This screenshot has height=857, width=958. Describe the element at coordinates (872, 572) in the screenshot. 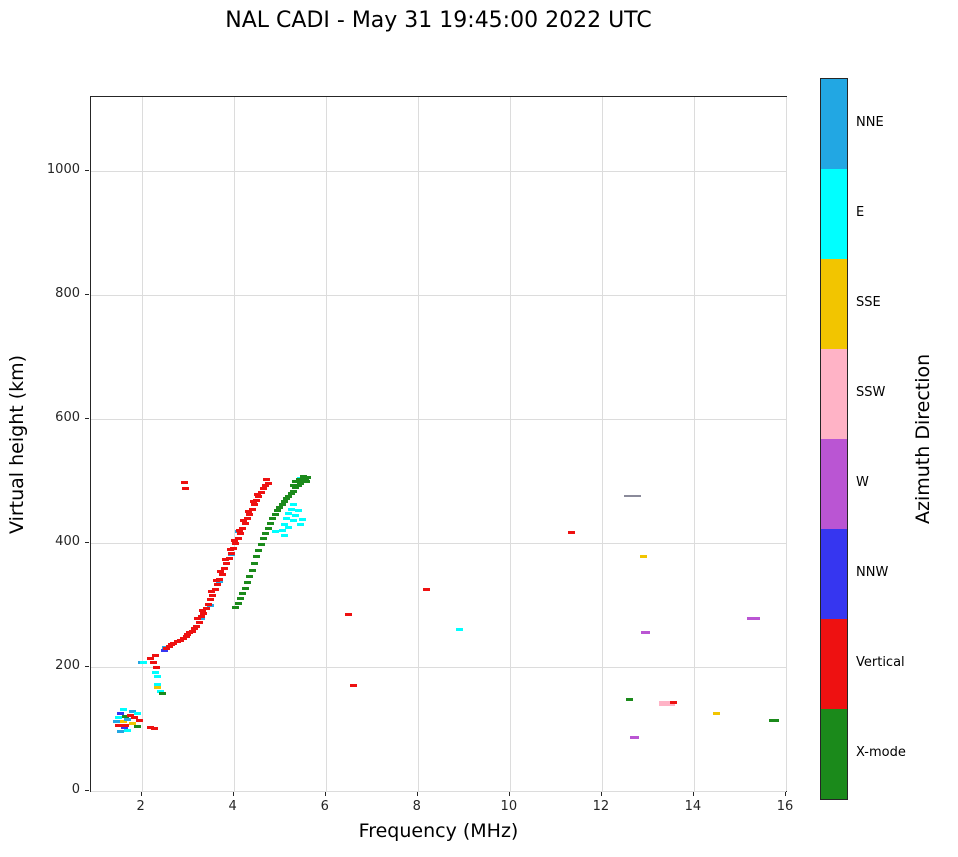

I see `colorbar-label-NNW: NNW` at that location.